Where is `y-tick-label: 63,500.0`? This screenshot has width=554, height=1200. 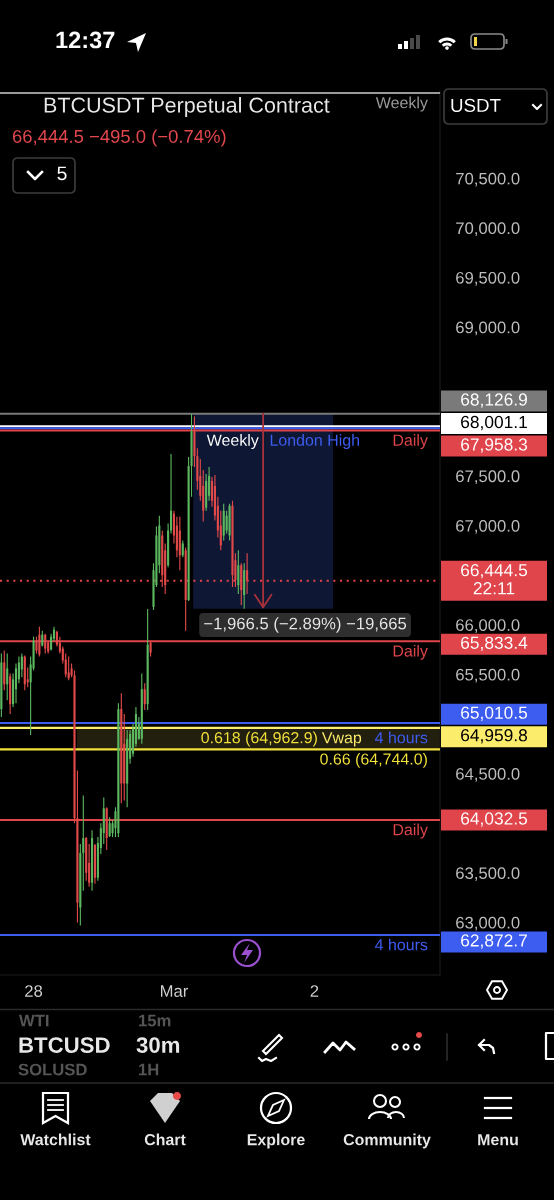 y-tick-label: 63,500.0 is located at coordinates (488, 874).